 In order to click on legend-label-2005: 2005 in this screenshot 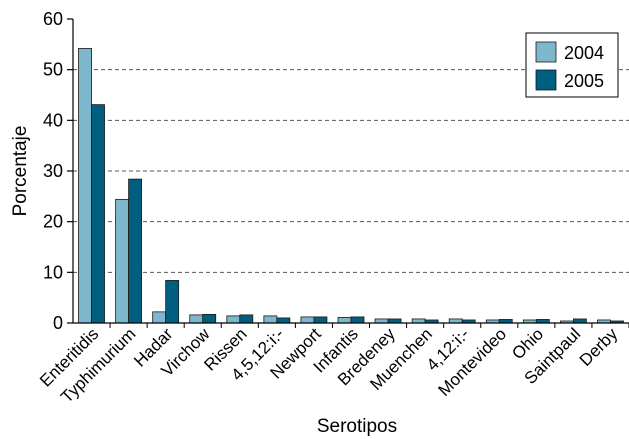, I will do `click(584, 81)`.